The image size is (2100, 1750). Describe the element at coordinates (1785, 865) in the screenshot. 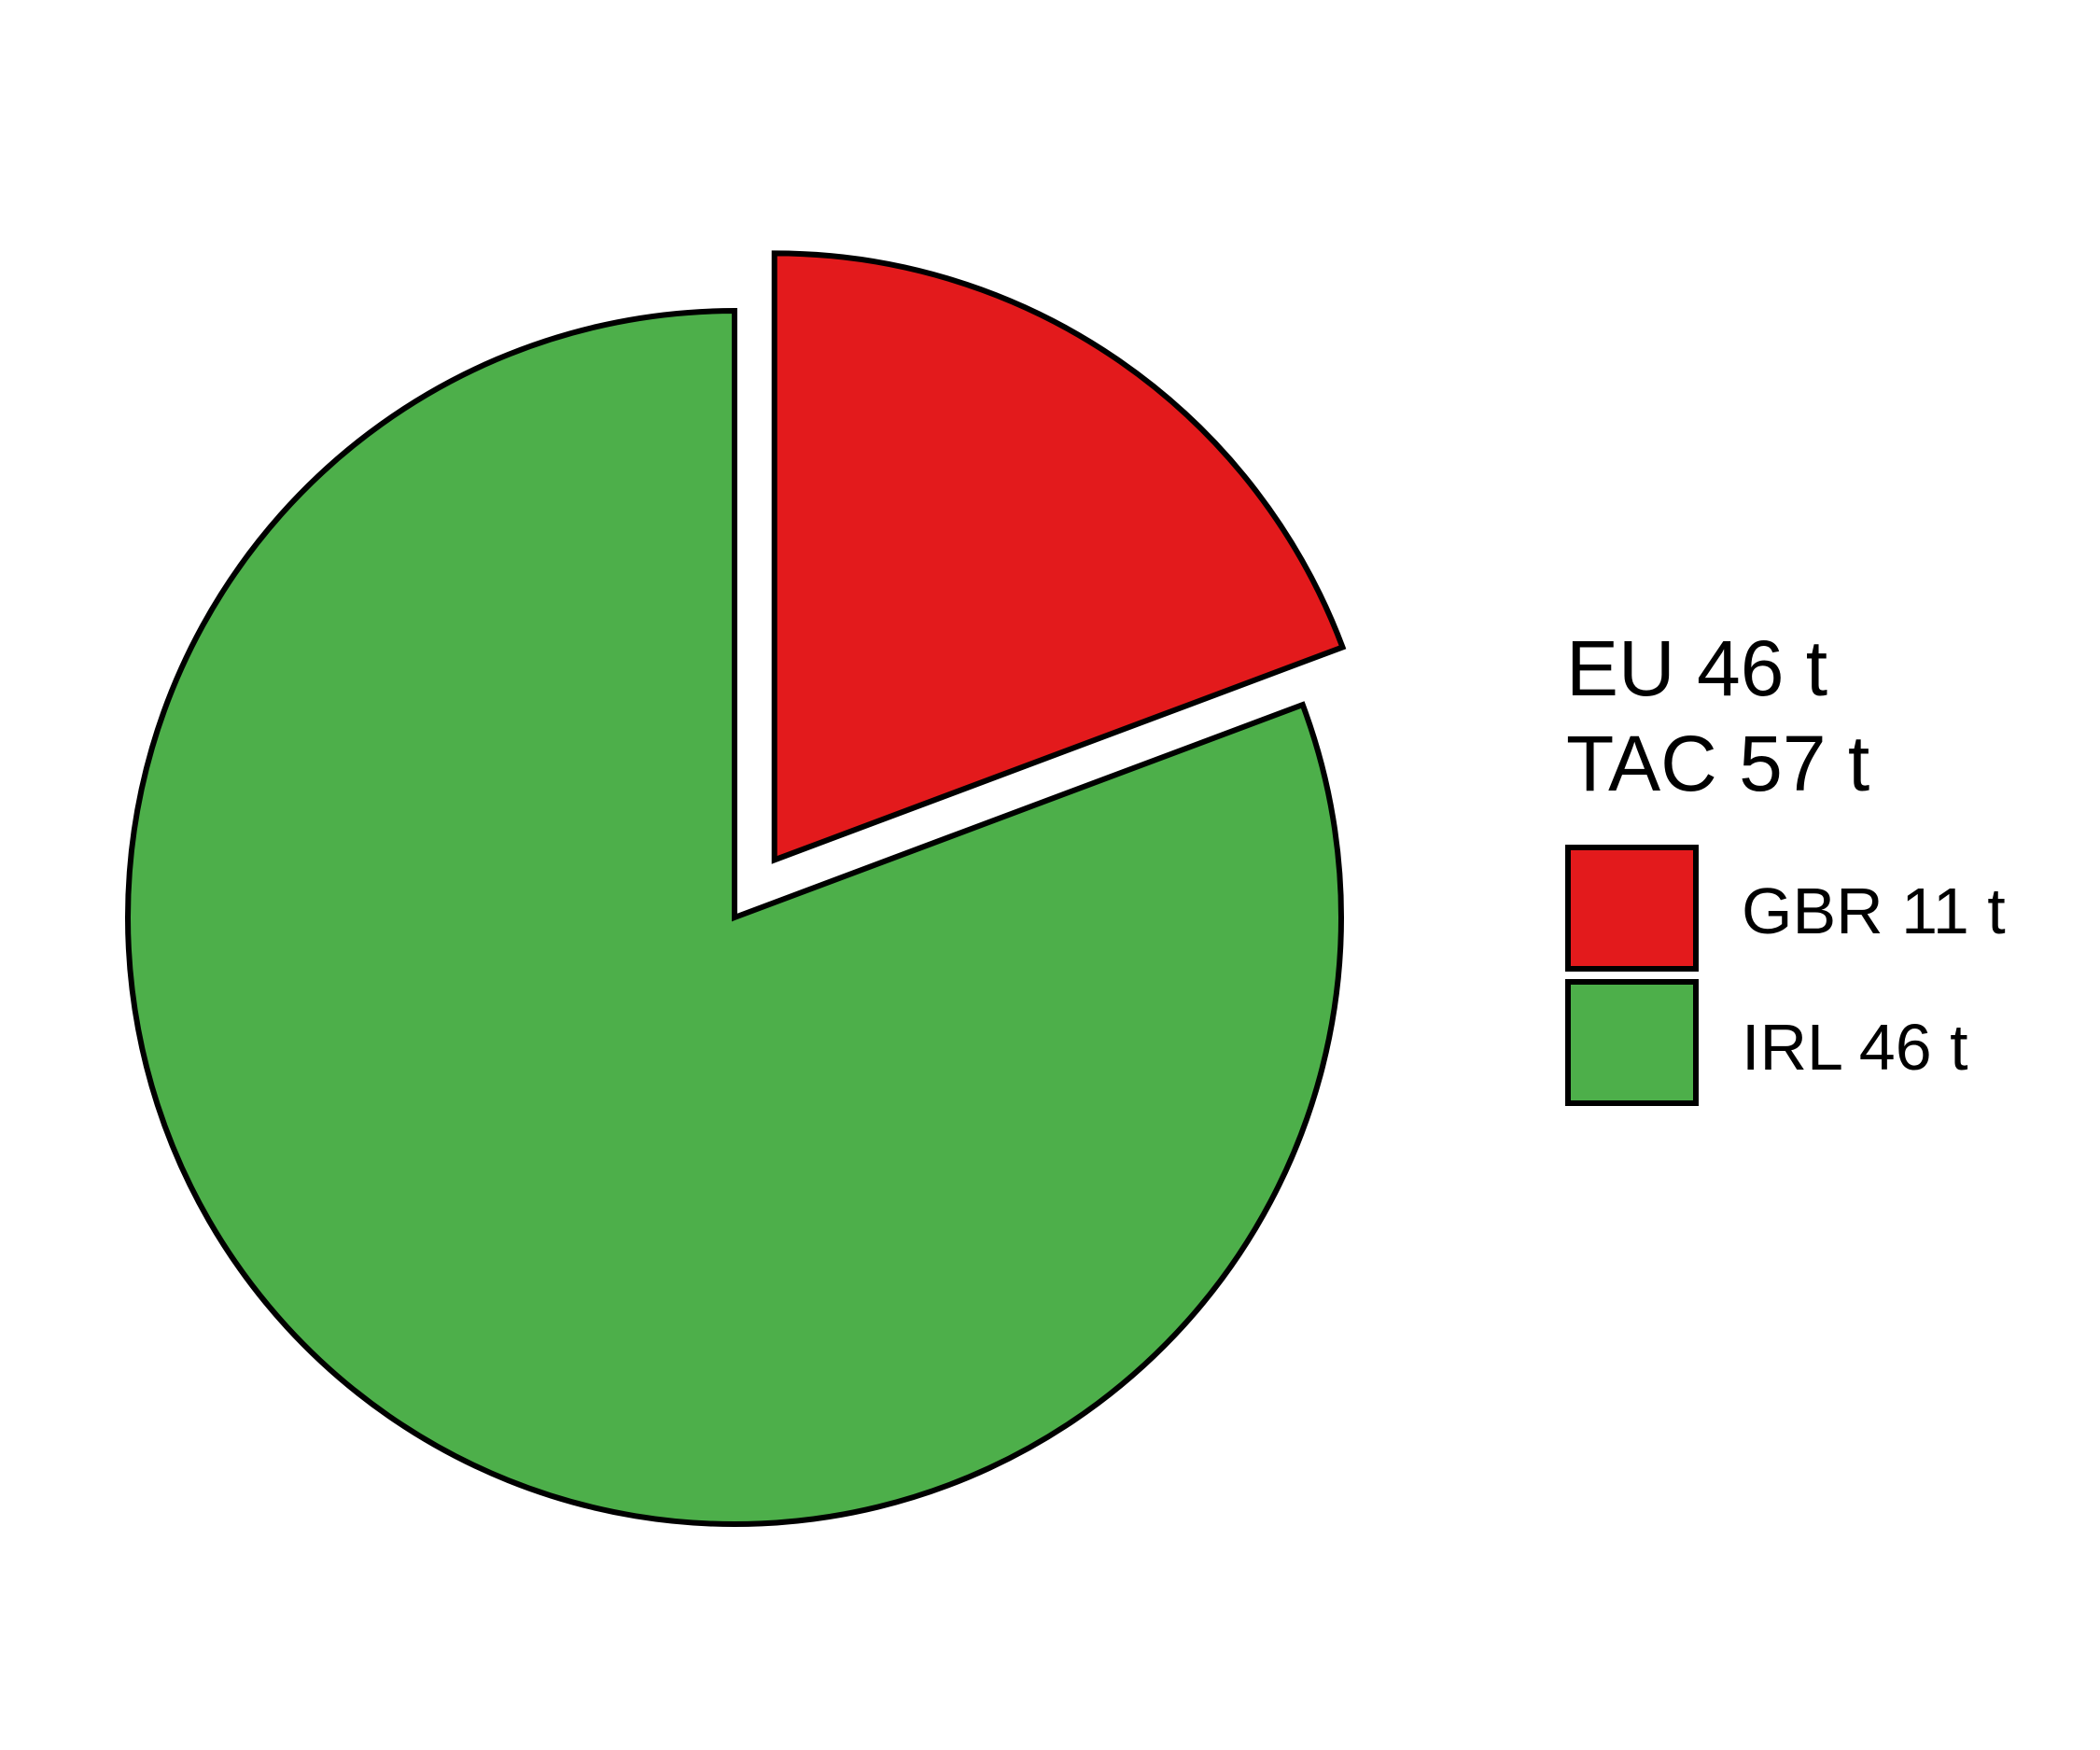

I see `legend: EU 46 t TAC 57 t GBR 11 t IRL 46 t` at that location.